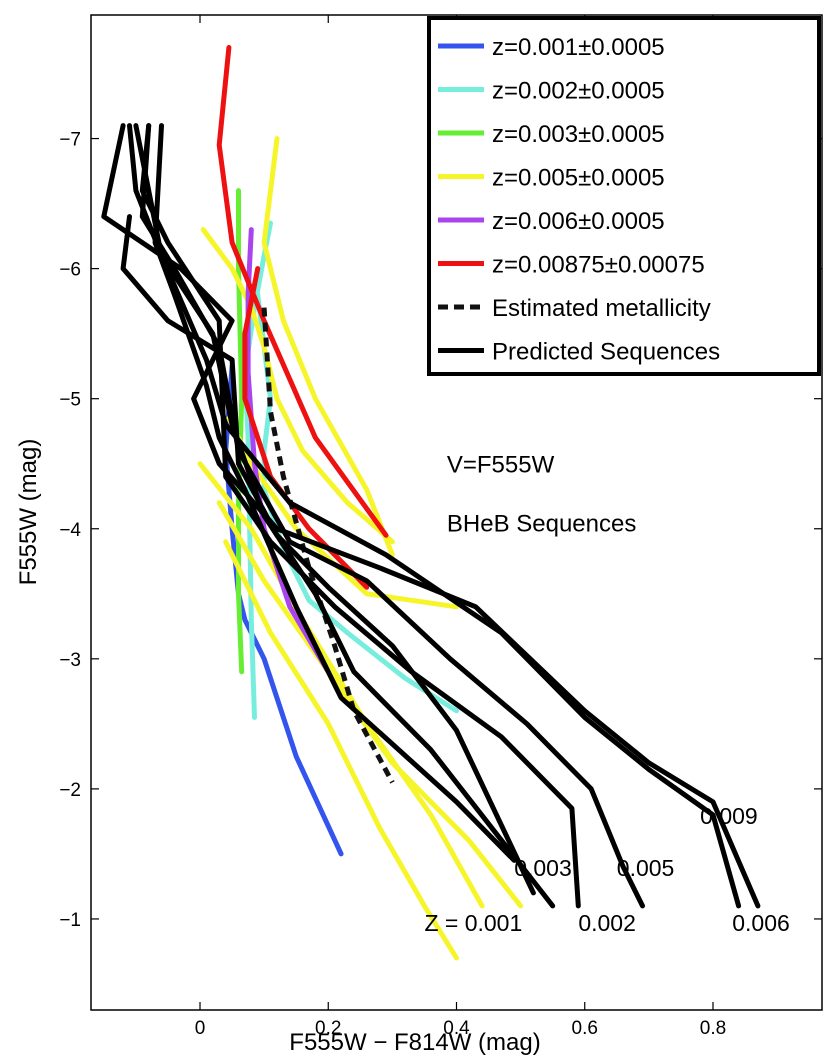 This screenshot has width=830, height=1058. Describe the element at coordinates (541, 523) in the screenshot. I see `annotation-bheb-sequences: BHeB Sequences` at that location.